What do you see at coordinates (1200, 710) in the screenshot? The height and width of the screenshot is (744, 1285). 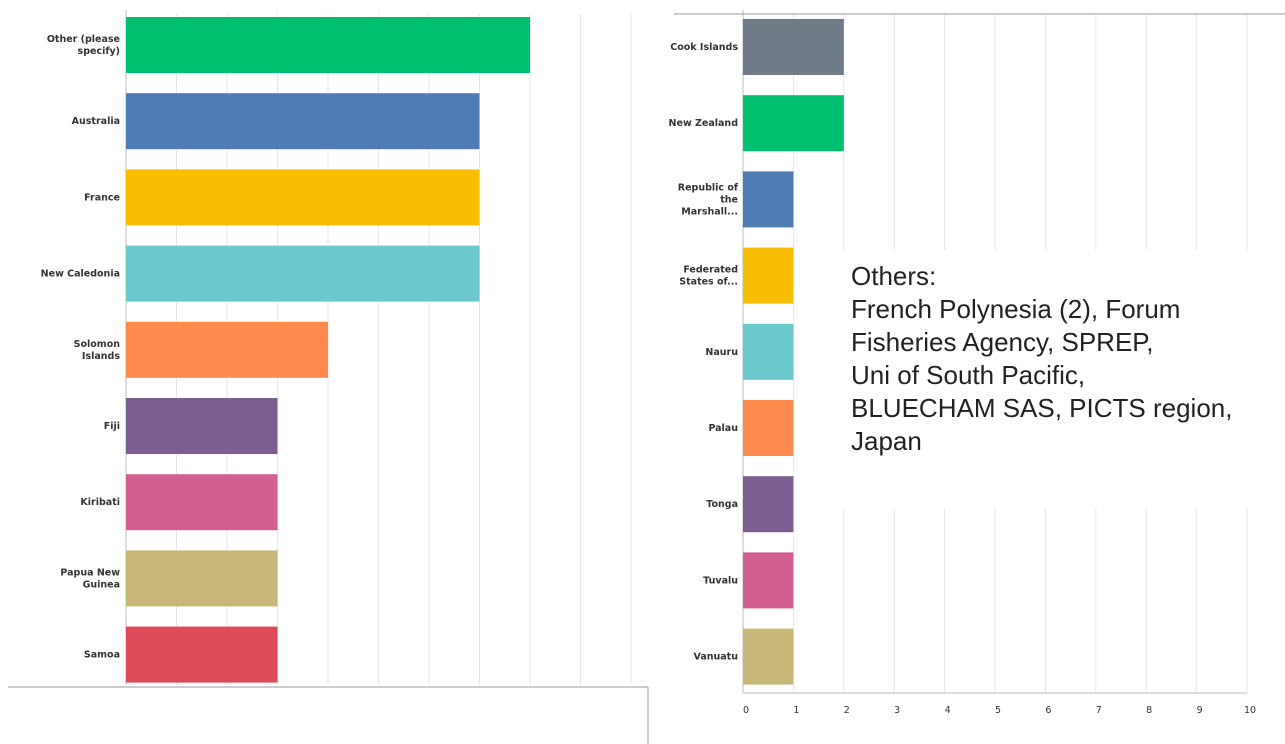 I see `x-tick-label: 9` at bounding box center [1200, 710].